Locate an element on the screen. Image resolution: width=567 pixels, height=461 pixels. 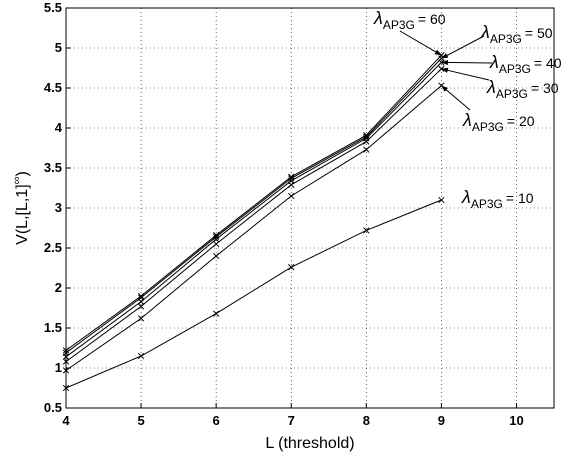
y-axis-label-sup: ∞ is located at coordinates (17, 181).